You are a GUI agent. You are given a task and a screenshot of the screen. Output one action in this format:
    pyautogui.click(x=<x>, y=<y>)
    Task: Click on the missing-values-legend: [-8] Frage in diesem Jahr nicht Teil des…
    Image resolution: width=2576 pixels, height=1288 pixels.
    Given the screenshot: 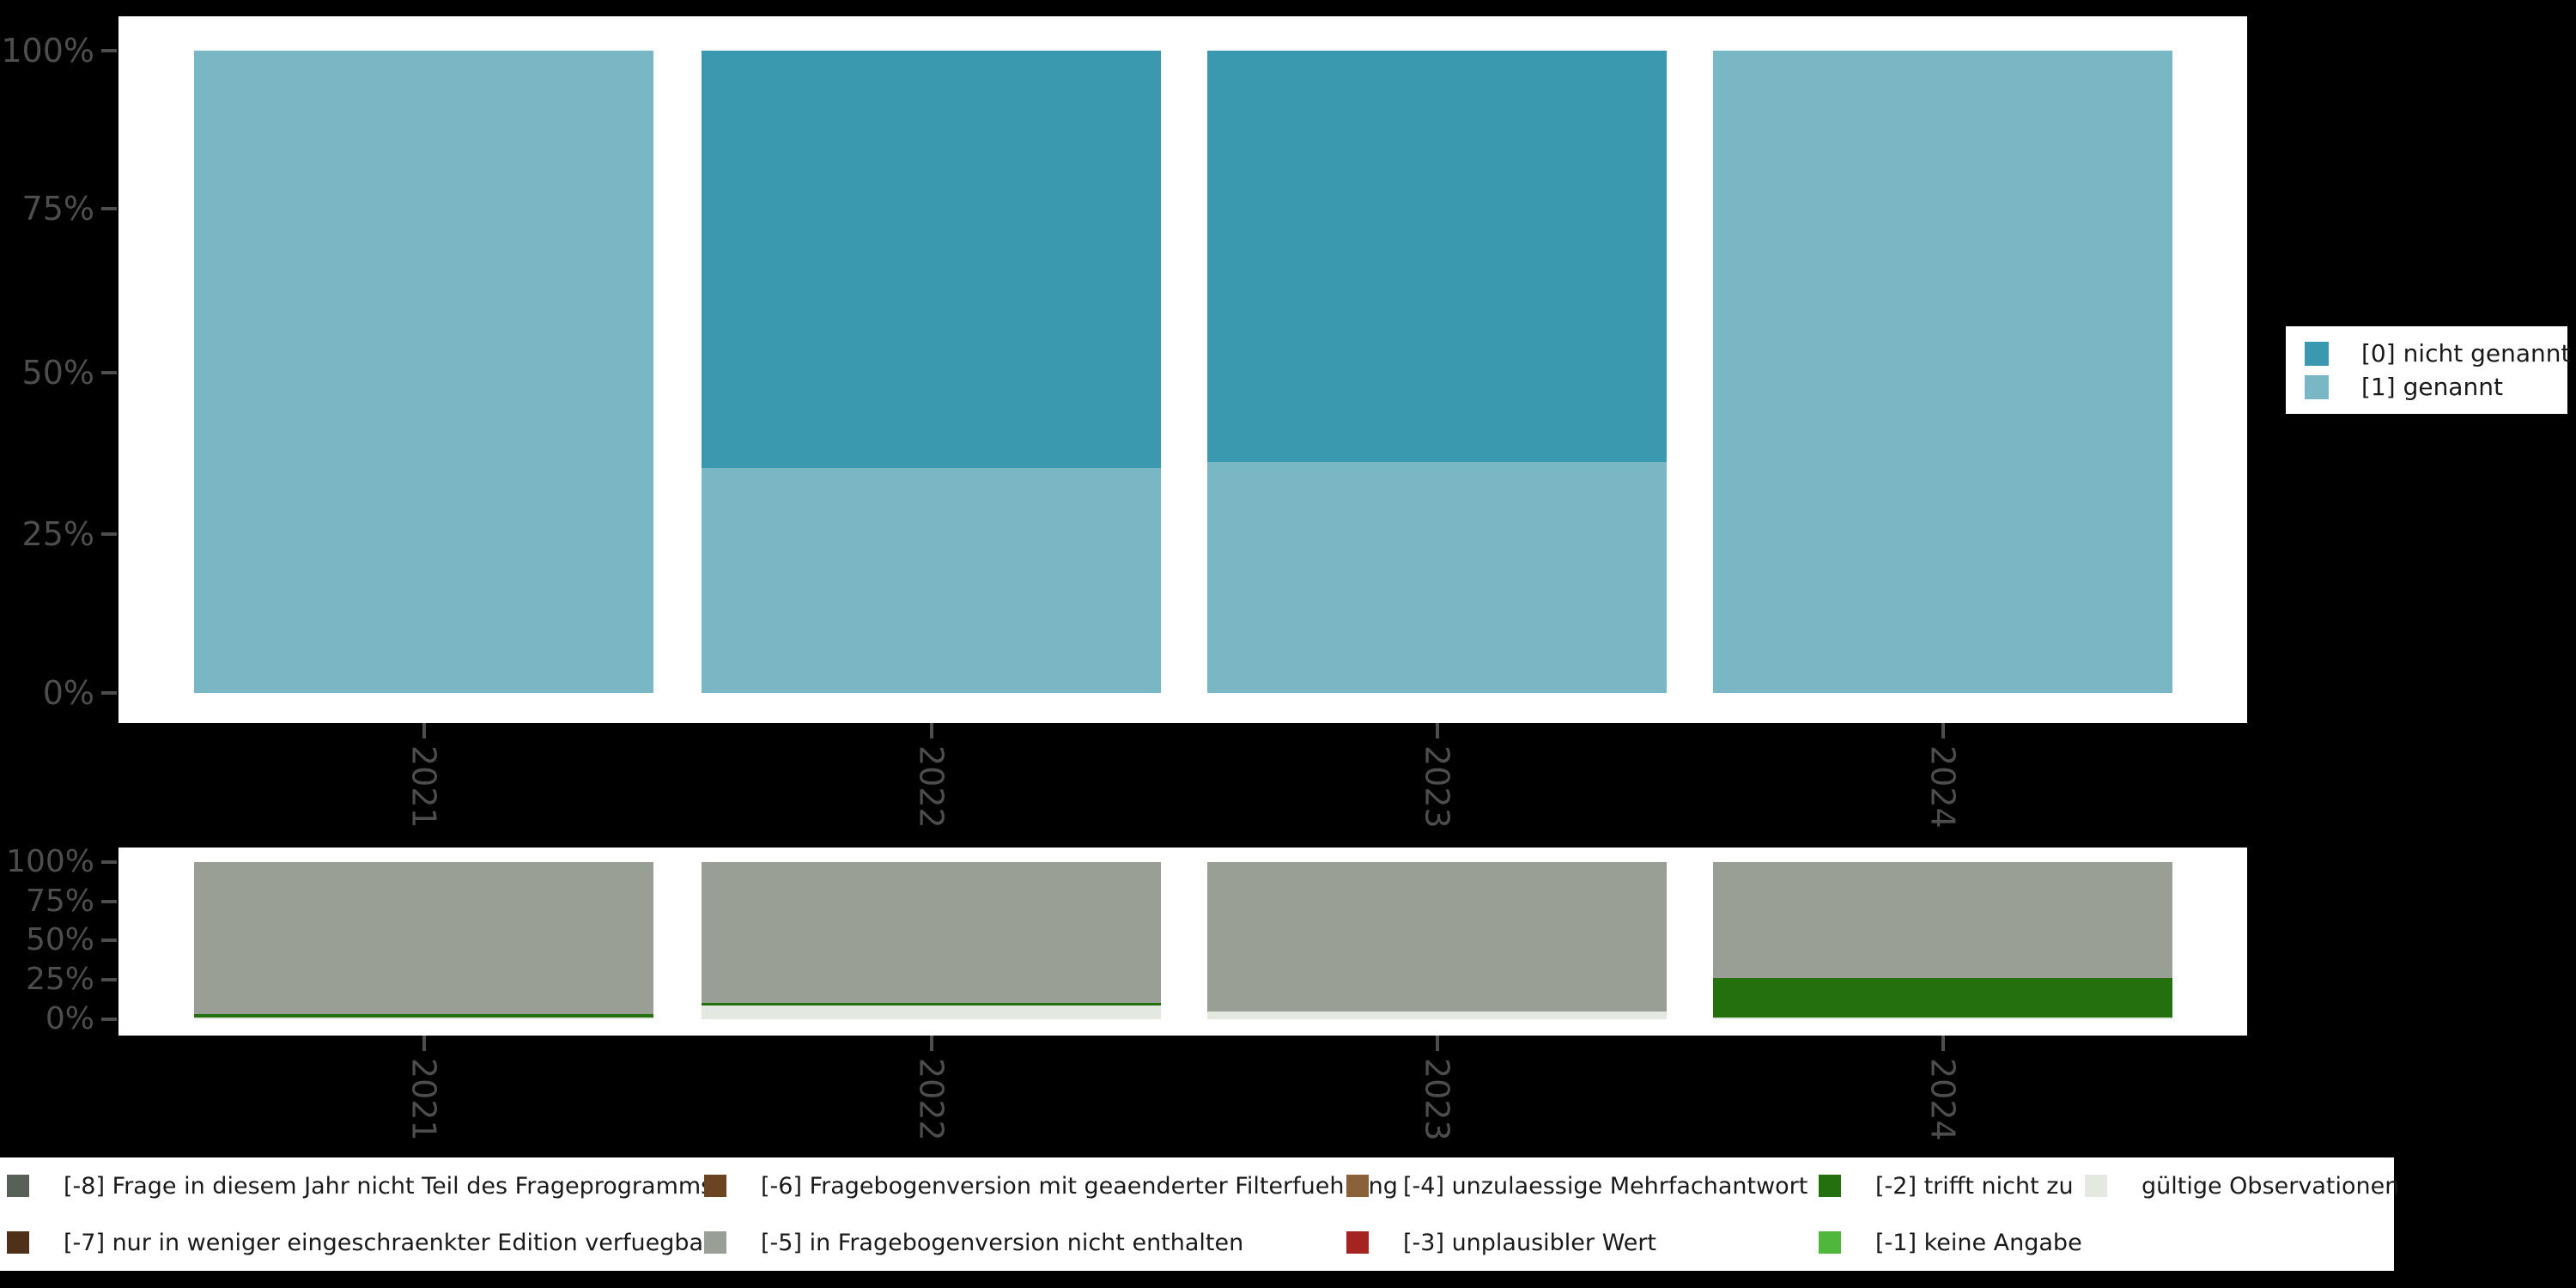 What is the action you would take?
    pyautogui.click(x=1199, y=1214)
    